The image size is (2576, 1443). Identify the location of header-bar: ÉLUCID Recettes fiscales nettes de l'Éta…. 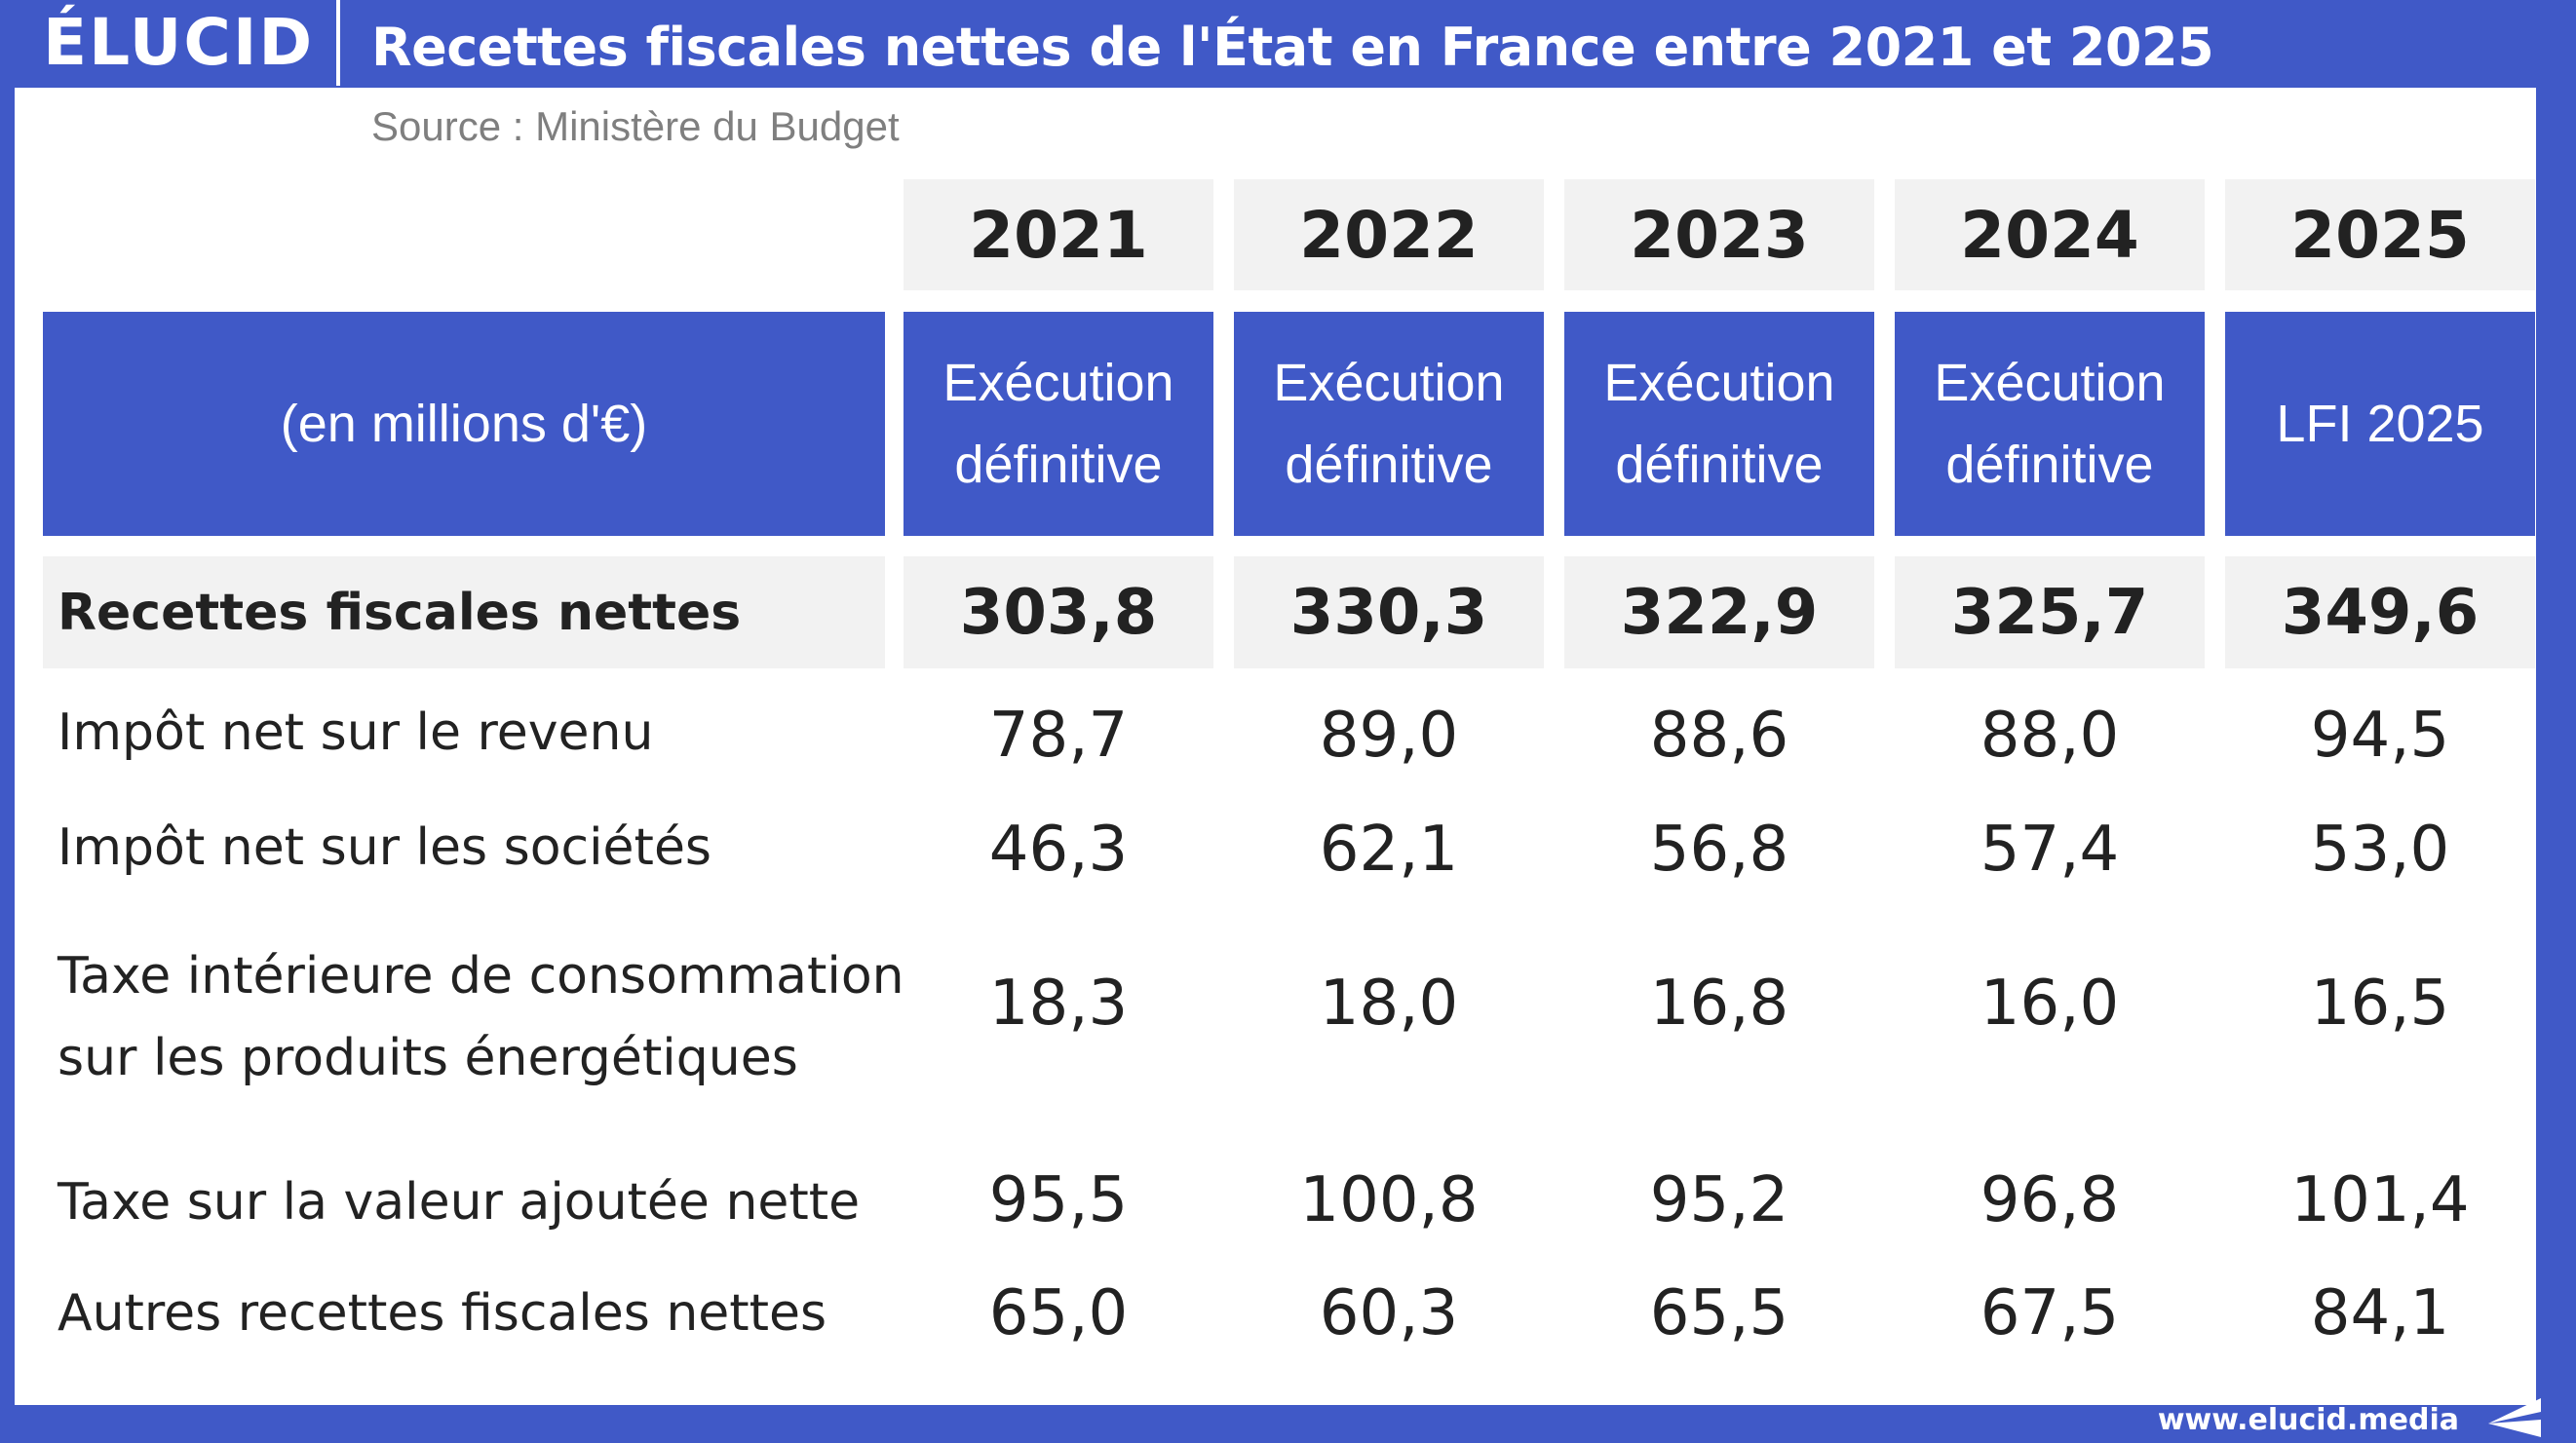
(1288, 44).